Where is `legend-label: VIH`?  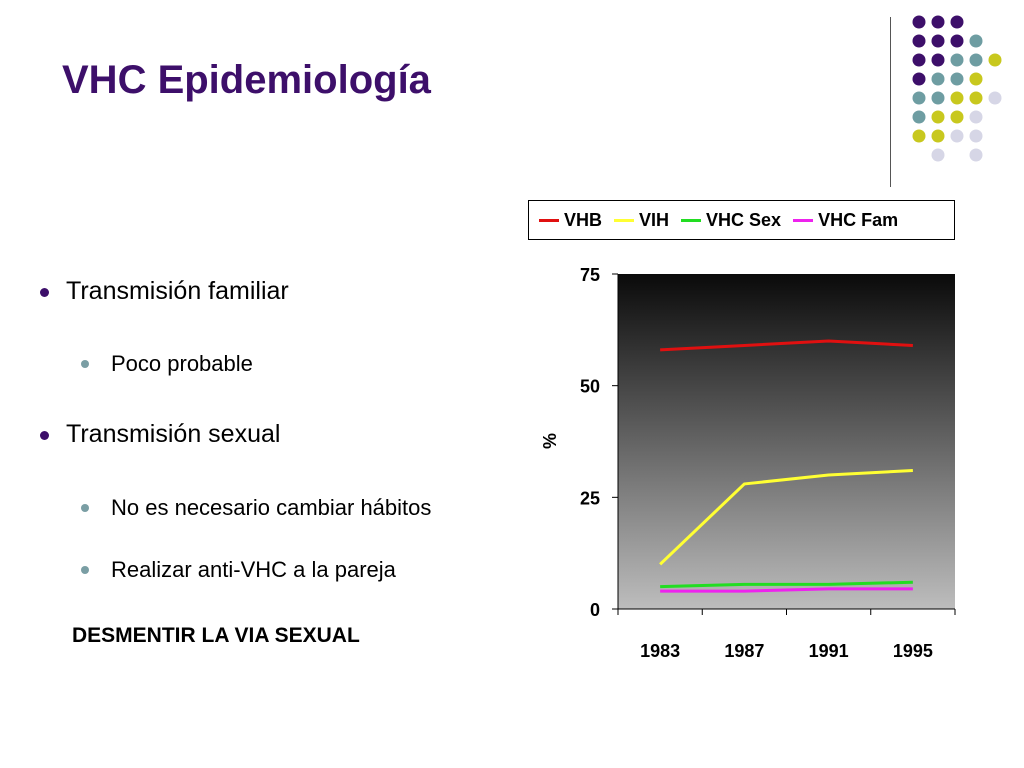
legend-label: VIH is located at coordinates (654, 219).